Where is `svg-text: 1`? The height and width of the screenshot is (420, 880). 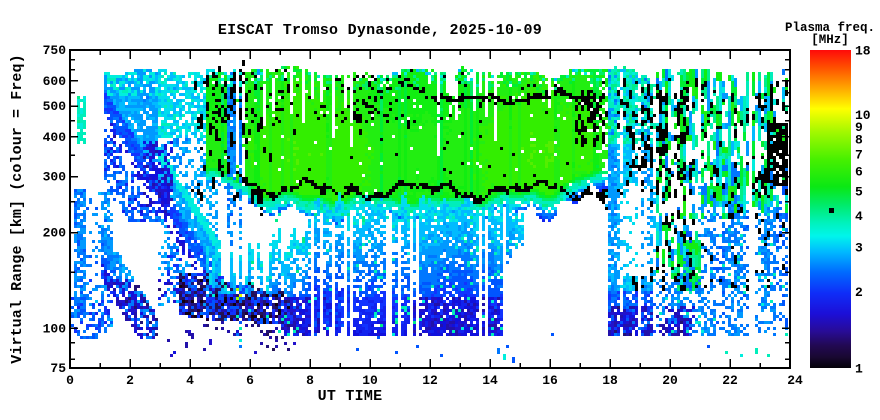 svg-text: 1 is located at coordinates (859, 369).